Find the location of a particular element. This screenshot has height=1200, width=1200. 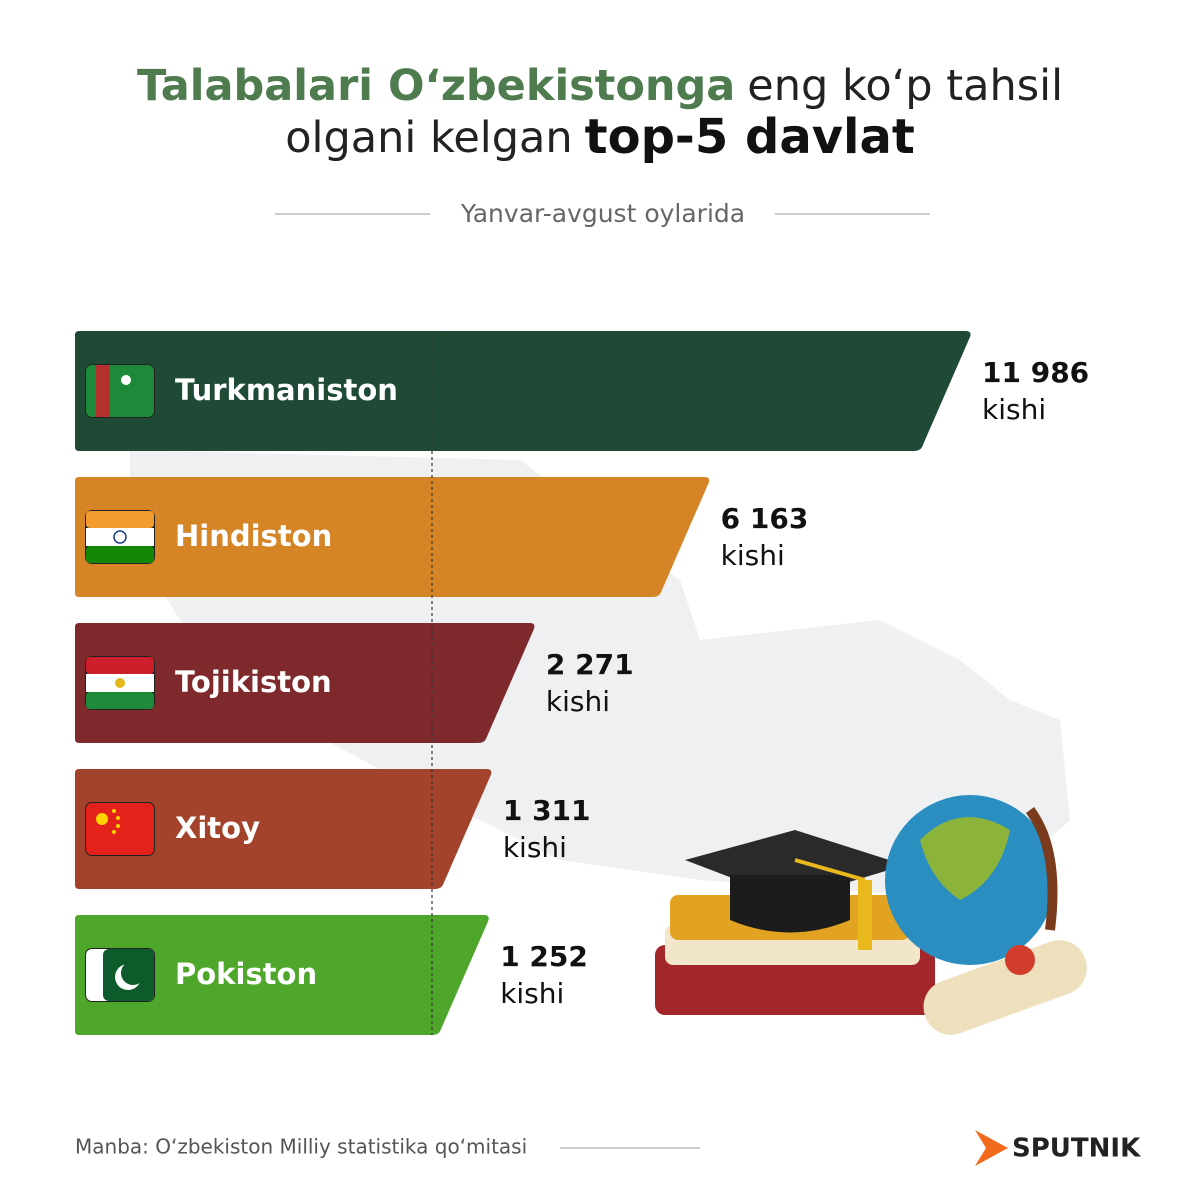

title-part: olgani kelgan is located at coordinates (428, 138).